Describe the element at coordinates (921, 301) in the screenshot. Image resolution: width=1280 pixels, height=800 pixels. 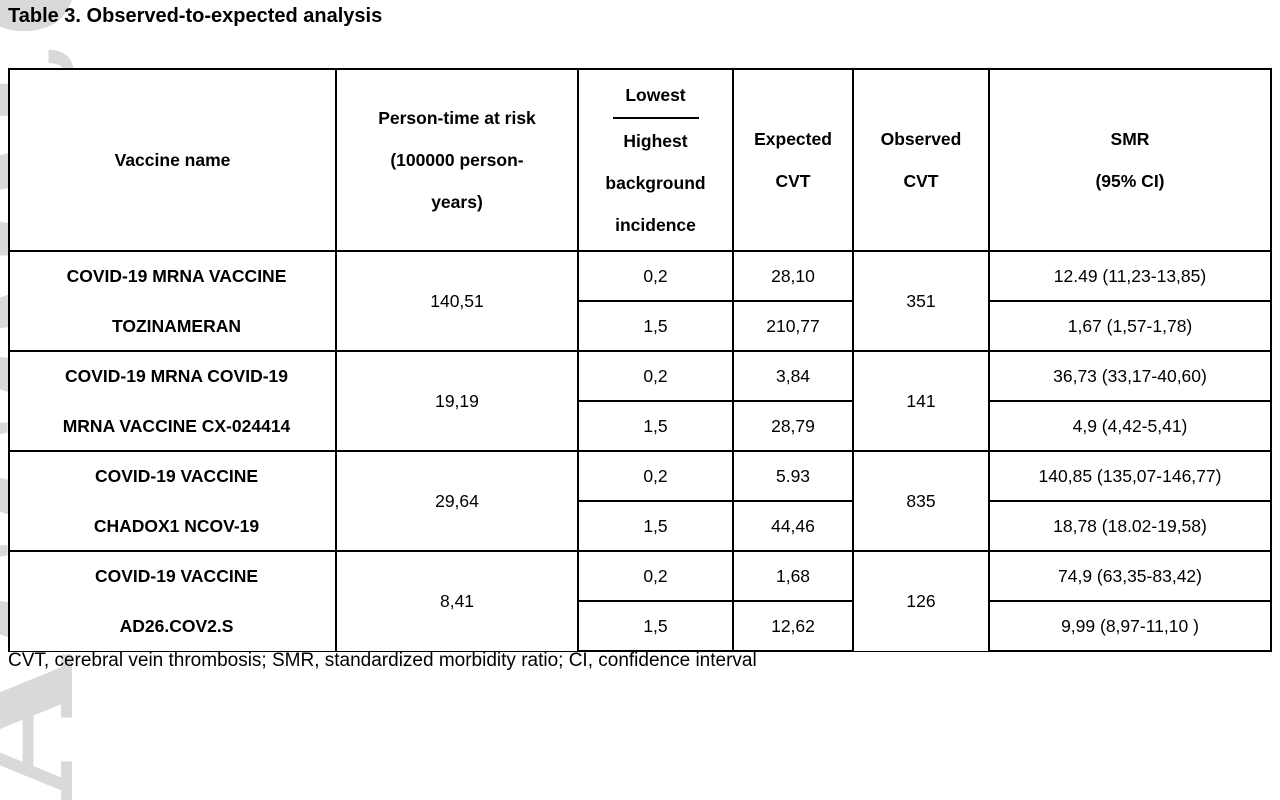
I see `observed-cell: 351` at that location.